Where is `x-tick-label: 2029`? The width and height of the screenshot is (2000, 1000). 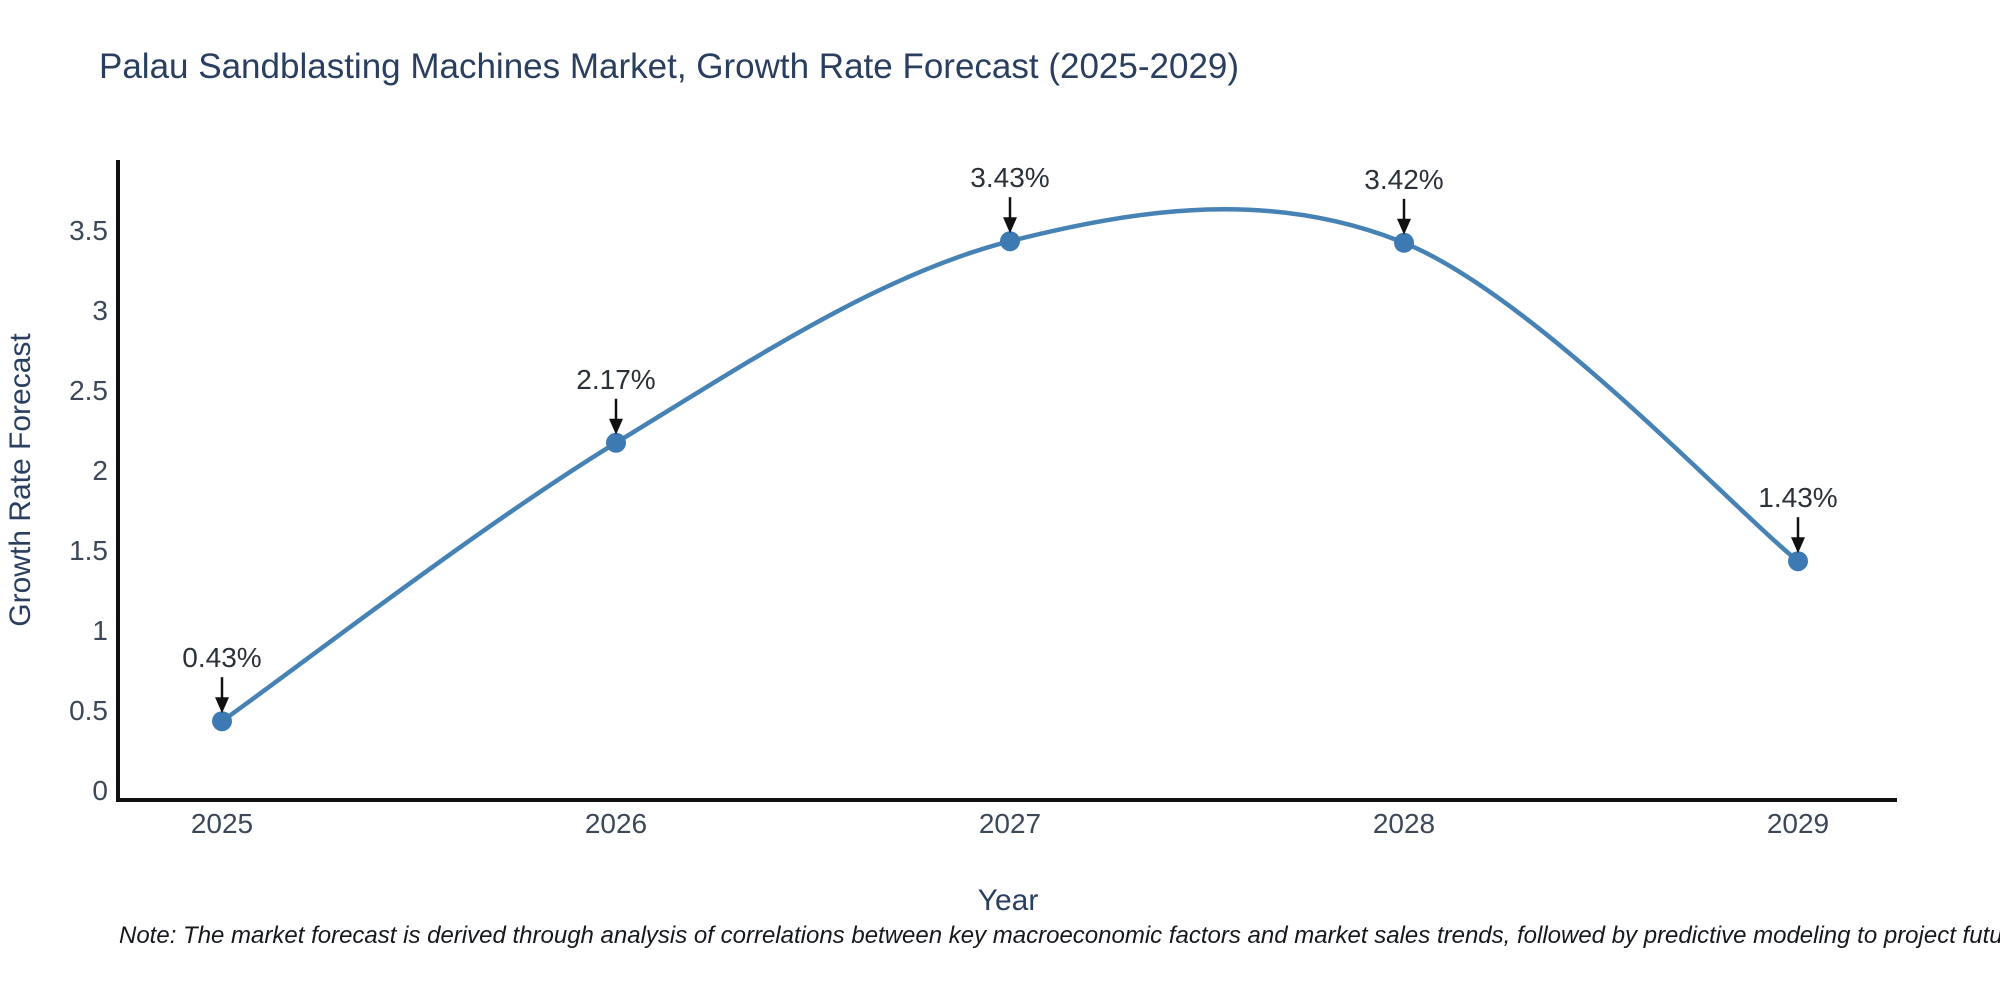
x-tick-label: 2029 is located at coordinates (1798, 823).